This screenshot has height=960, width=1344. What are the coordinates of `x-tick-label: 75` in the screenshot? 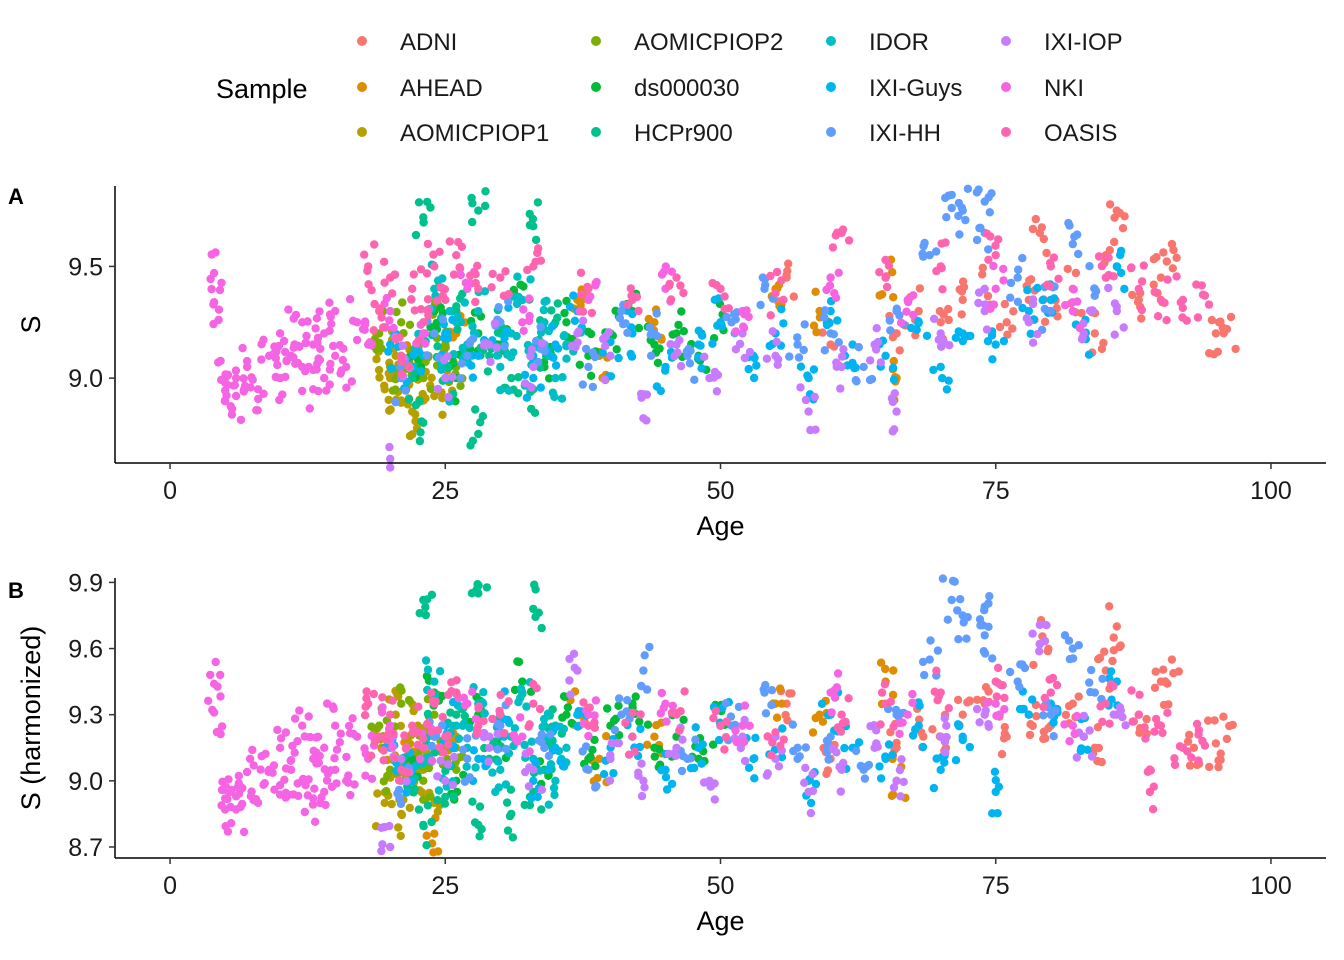 It's located at (996, 886).